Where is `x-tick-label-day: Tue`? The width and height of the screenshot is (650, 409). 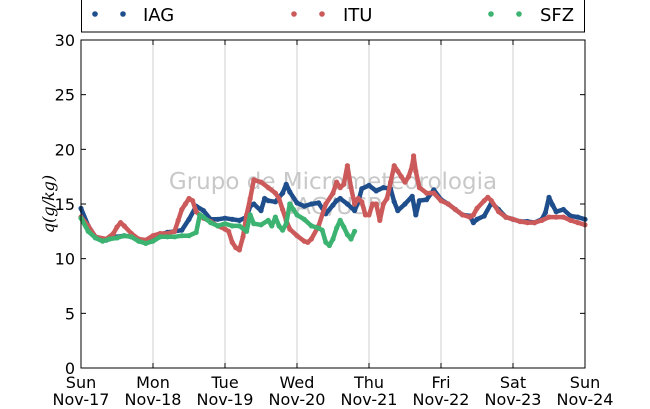
x-tick-label-day: Tue is located at coordinates (224, 382).